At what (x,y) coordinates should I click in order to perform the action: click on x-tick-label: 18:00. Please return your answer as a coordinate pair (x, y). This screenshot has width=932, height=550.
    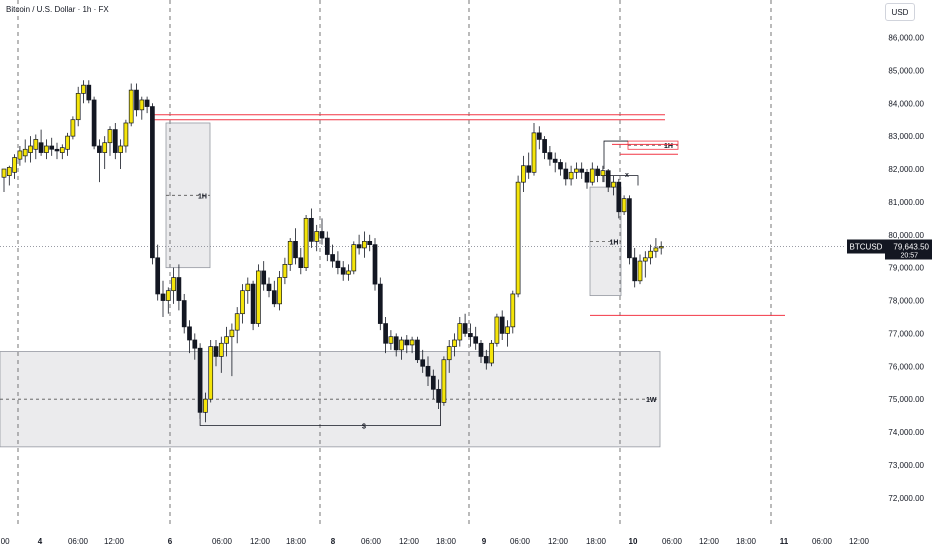
    Looking at the image, I should click on (746, 541).